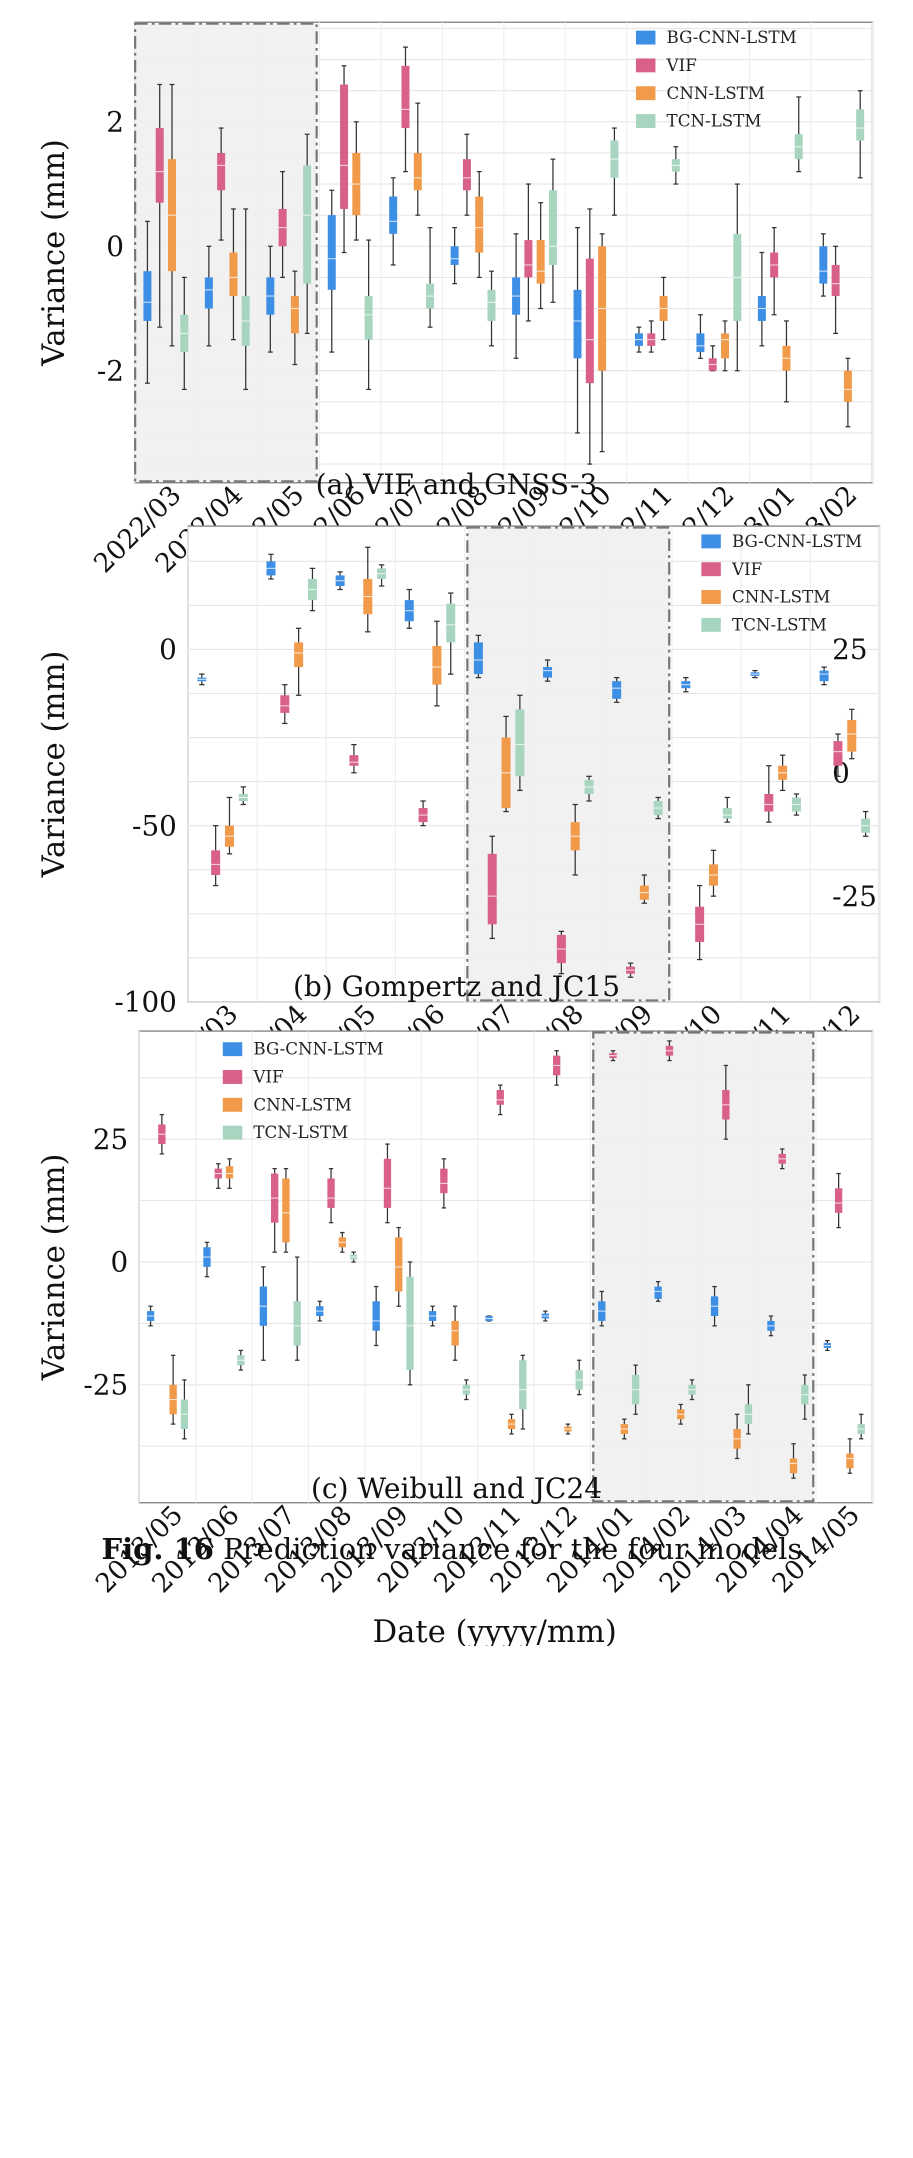  What do you see at coordinates (456, 1488) in the screenshot?
I see `caption-c: (c) Weibull and JC24` at bounding box center [456, 1488].